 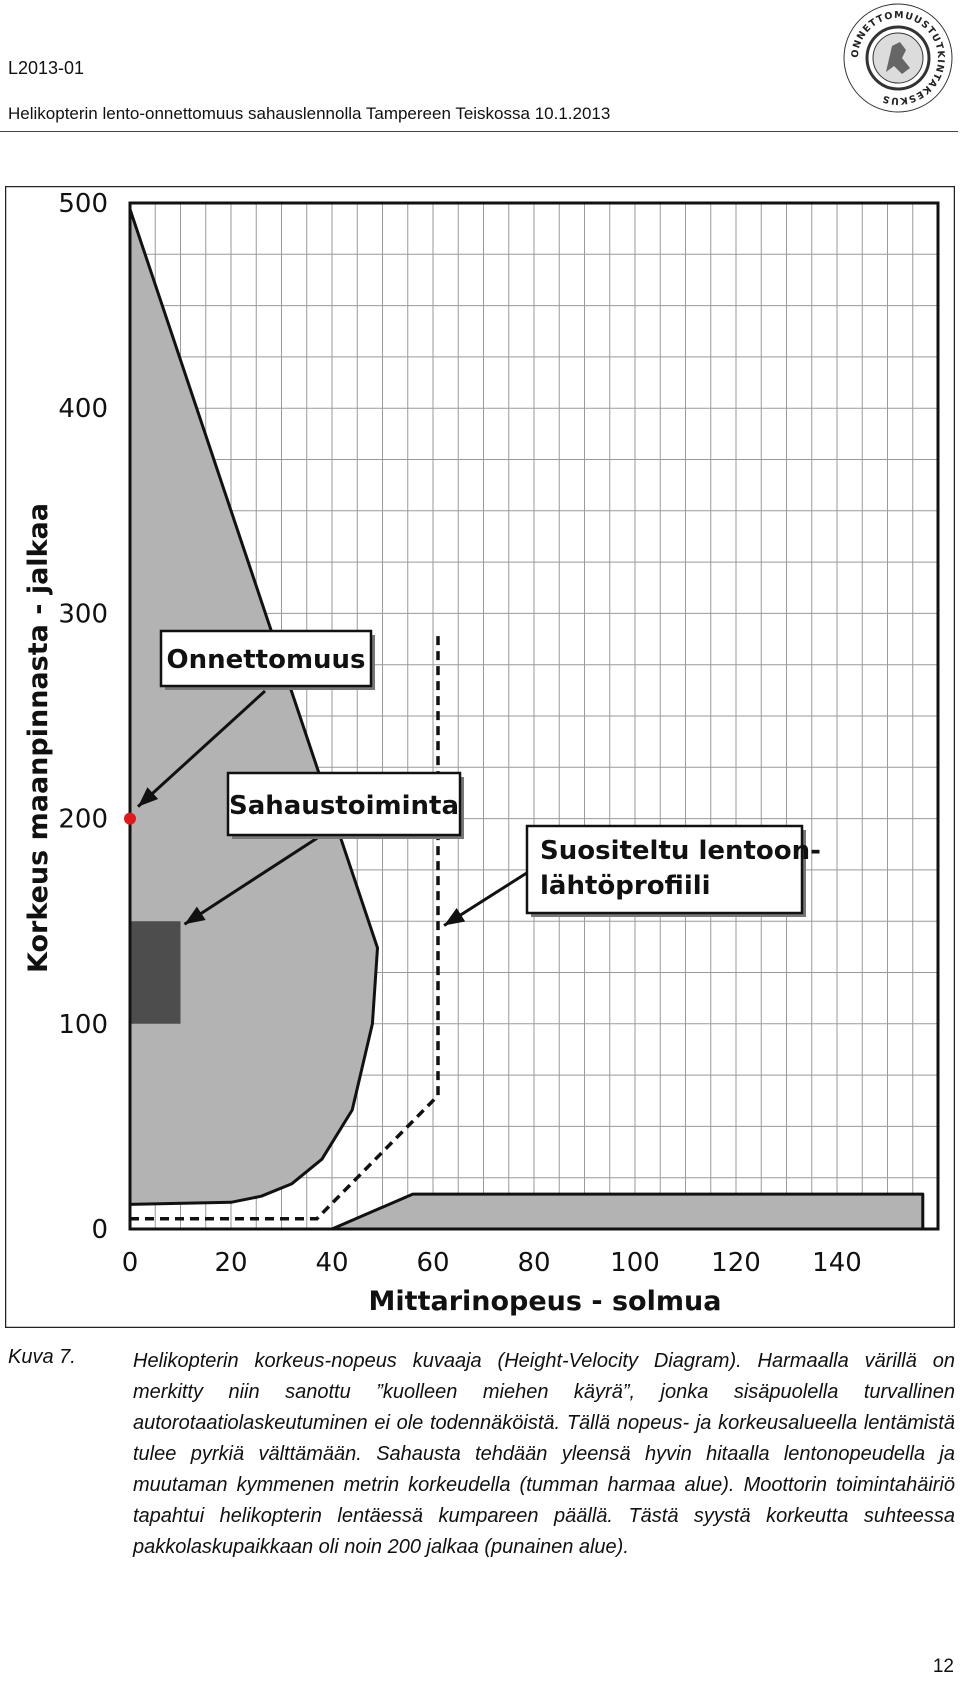 I want to click on annotation-onnettomuus: Onnettomuus, so click(x=265, y=660).